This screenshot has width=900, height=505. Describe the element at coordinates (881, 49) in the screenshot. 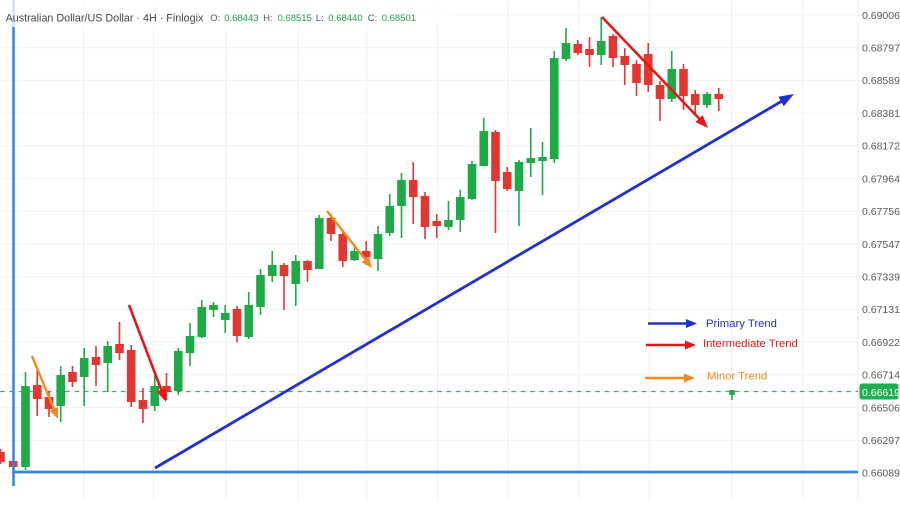

I see `svg-text: 0.68797` at that location.